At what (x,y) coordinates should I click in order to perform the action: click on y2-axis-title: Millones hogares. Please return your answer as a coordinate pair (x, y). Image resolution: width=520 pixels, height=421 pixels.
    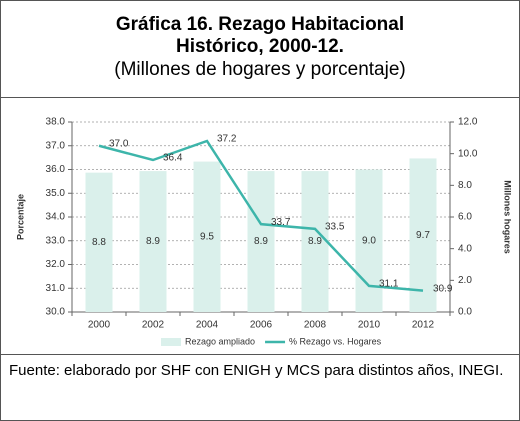
    Looking at the image, I should click on (508, 217).